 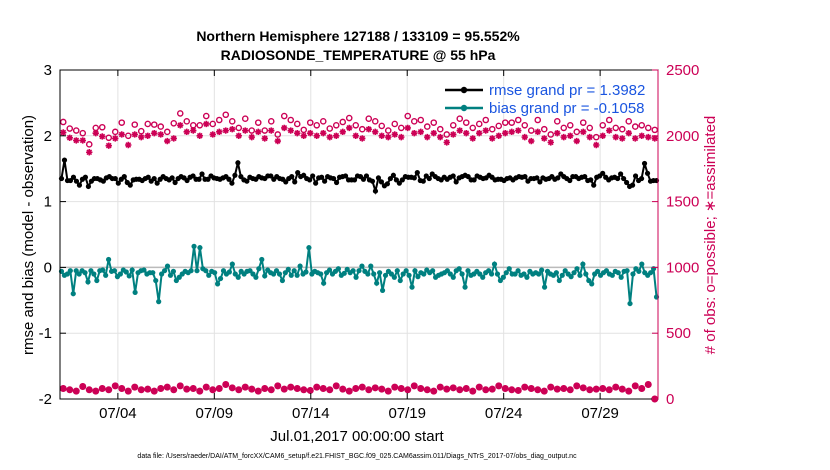 I want to click on chart-title-line-2: RADIOSONDE_TEMPERATURE @ 55 hPa, so click(x=358, y=55).